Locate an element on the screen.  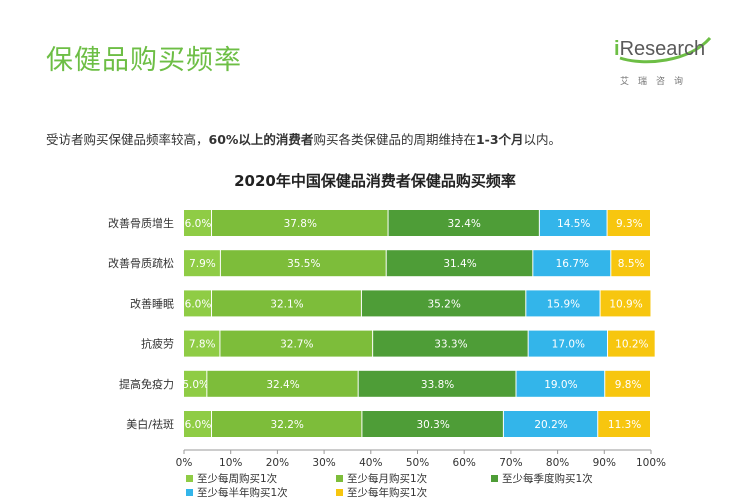
data-label: 32.1% is located at coordinates (286, 304).